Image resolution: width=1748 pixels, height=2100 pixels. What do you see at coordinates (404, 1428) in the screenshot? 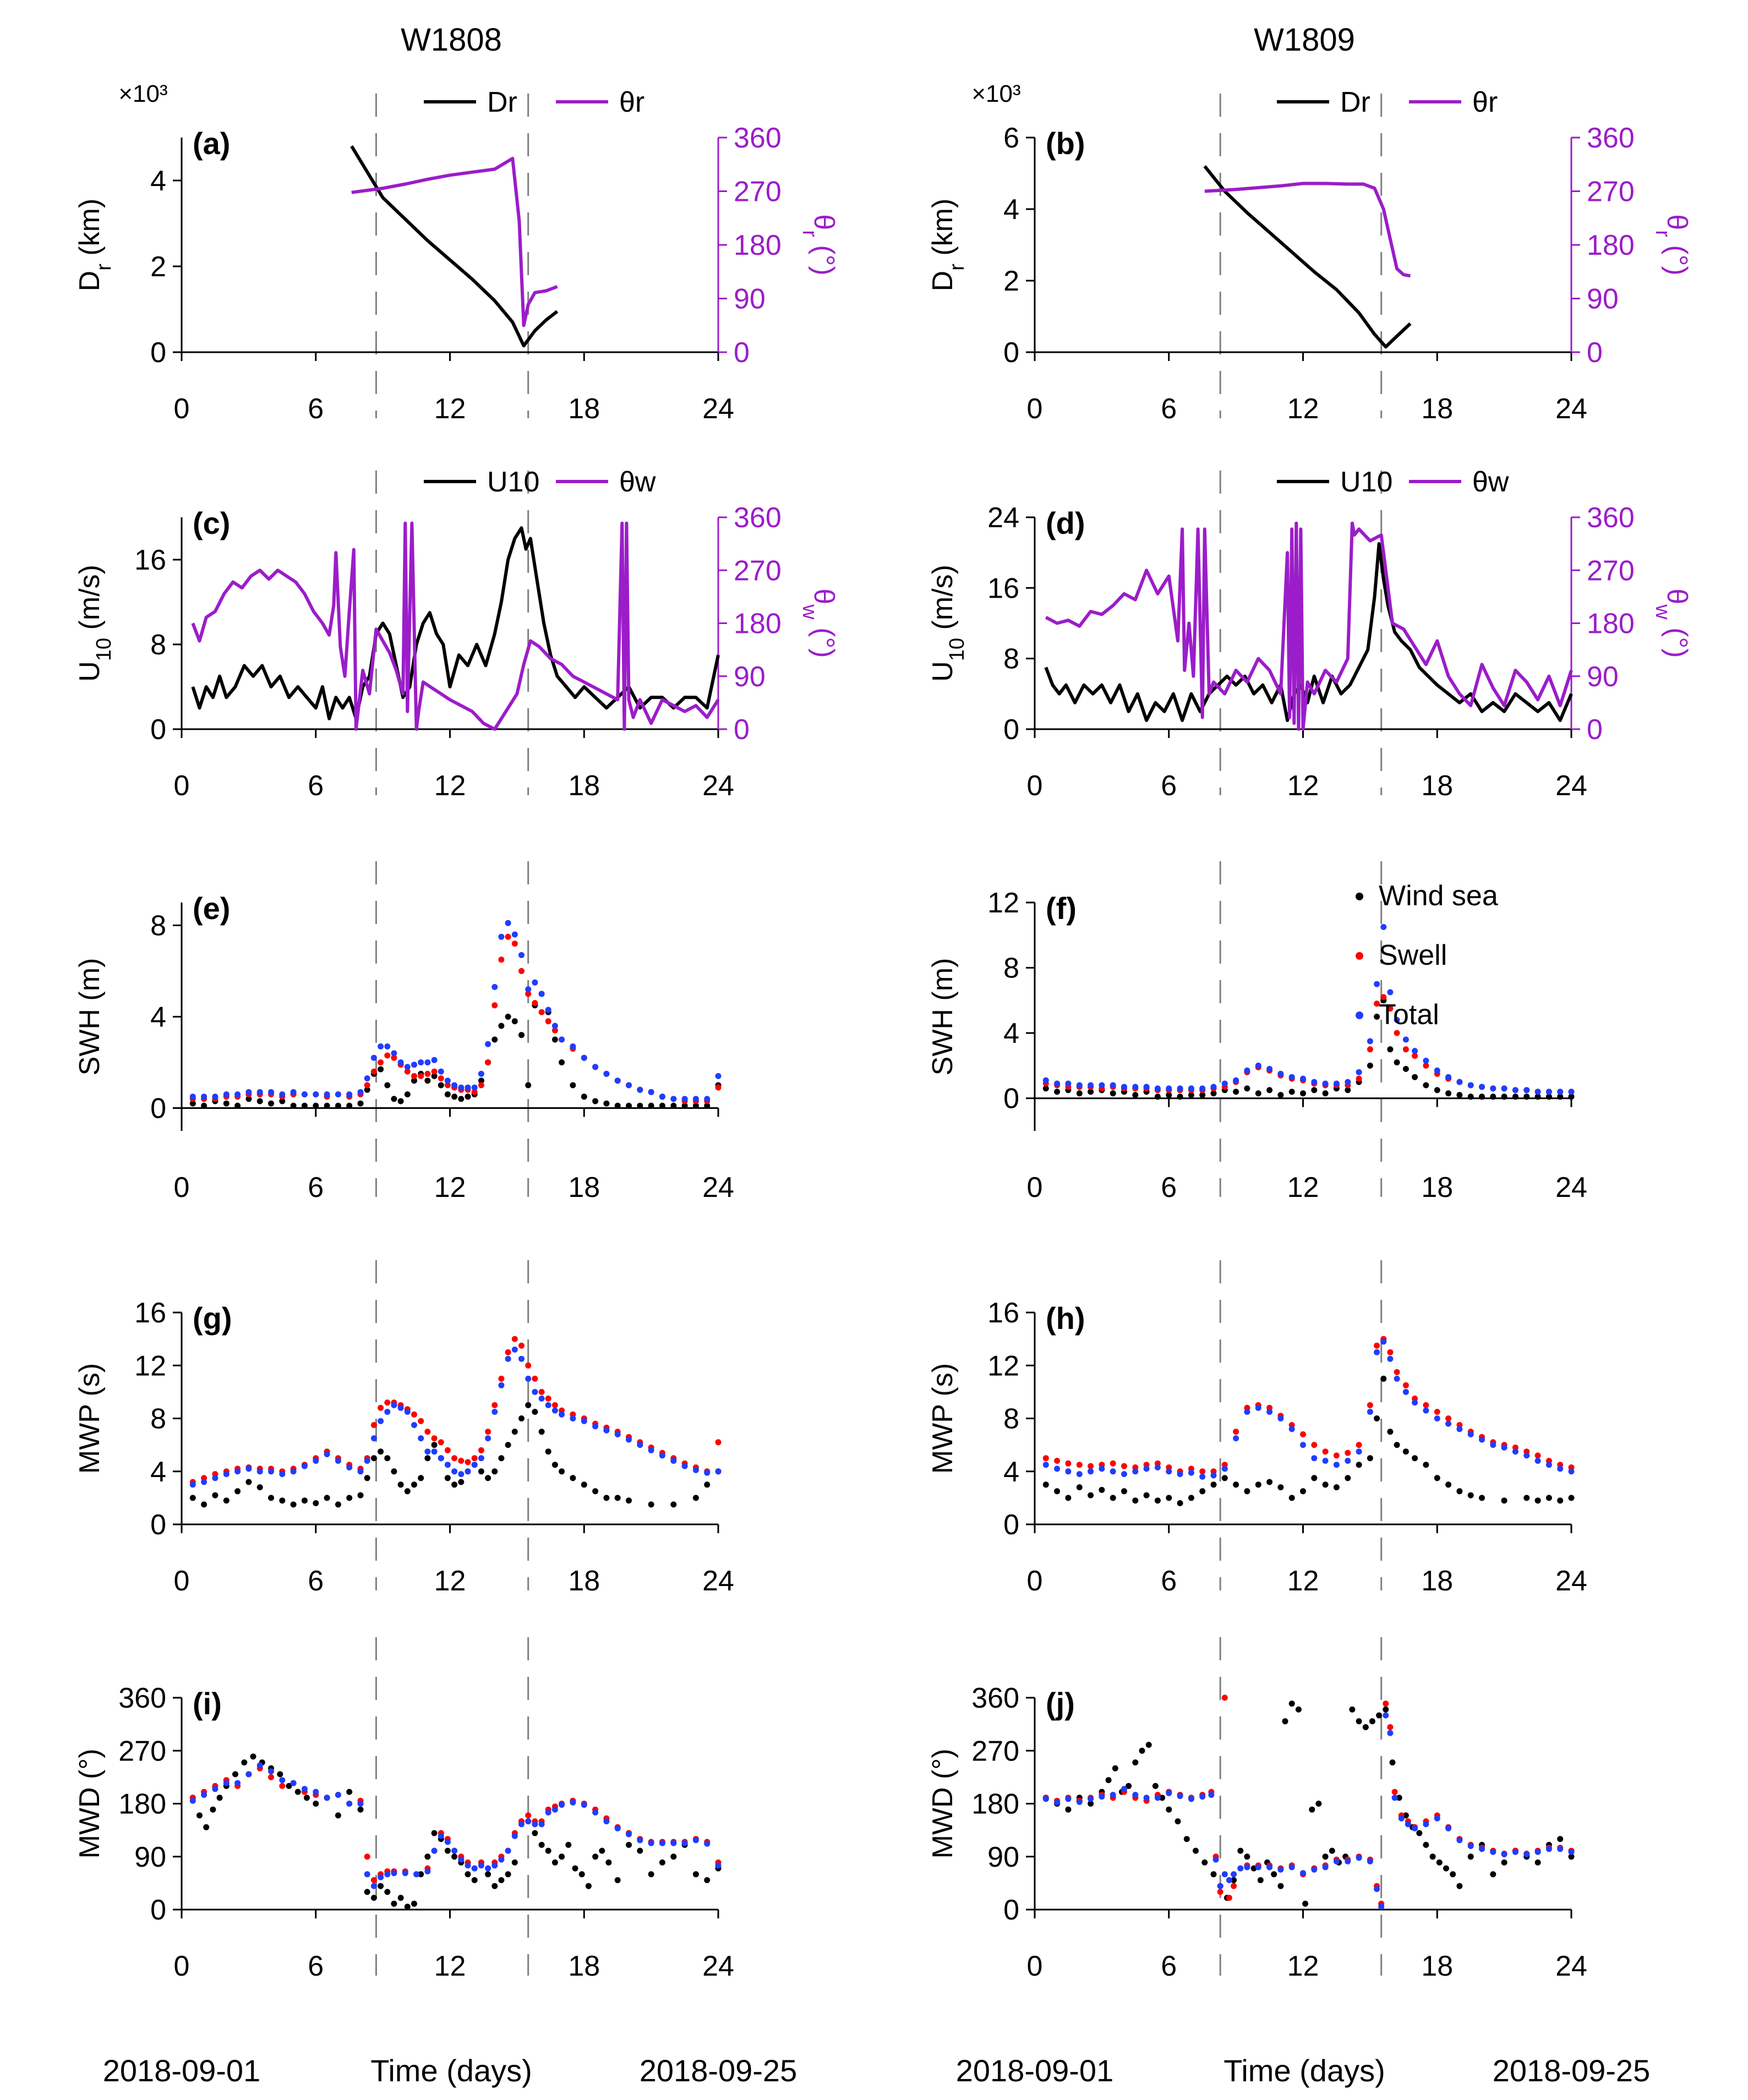
I see `panel-g-mwp: 0 6 12 18 24 0 4 8 12 16 MWP (s) (g)` at bounding box center [404, 1428].